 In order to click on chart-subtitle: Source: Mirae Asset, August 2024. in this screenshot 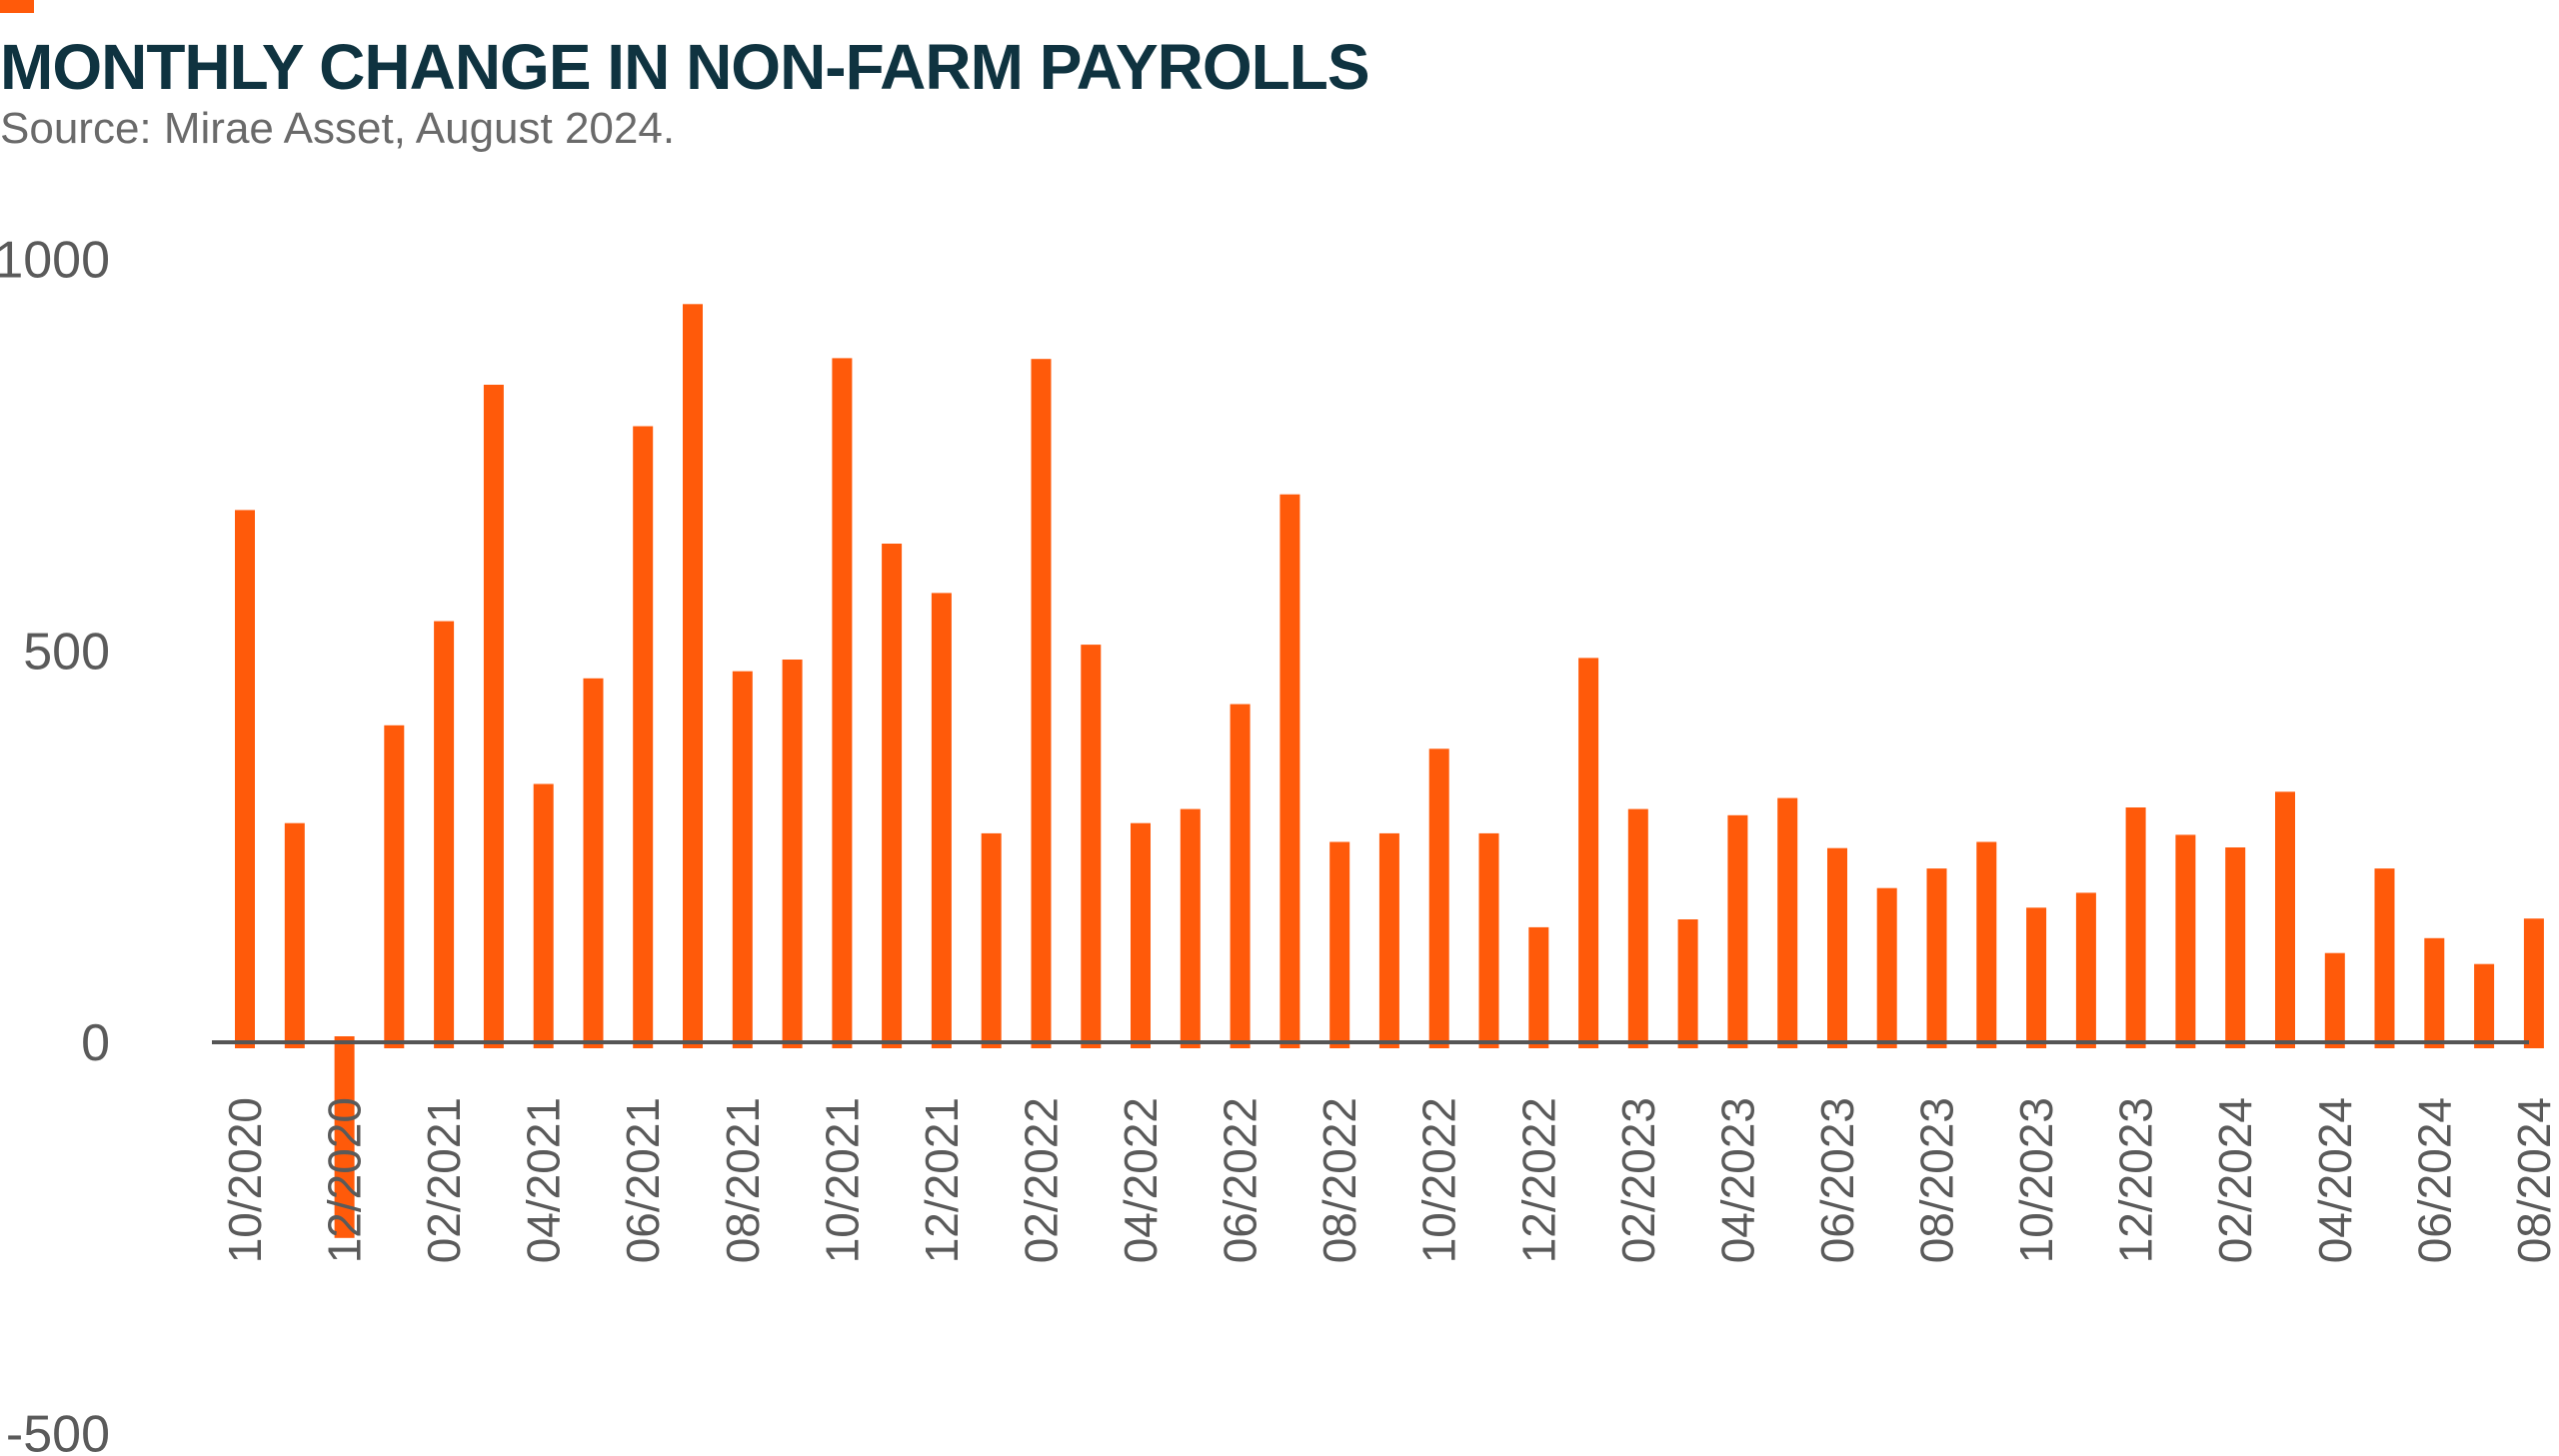, I will do `click(338, 128)`.